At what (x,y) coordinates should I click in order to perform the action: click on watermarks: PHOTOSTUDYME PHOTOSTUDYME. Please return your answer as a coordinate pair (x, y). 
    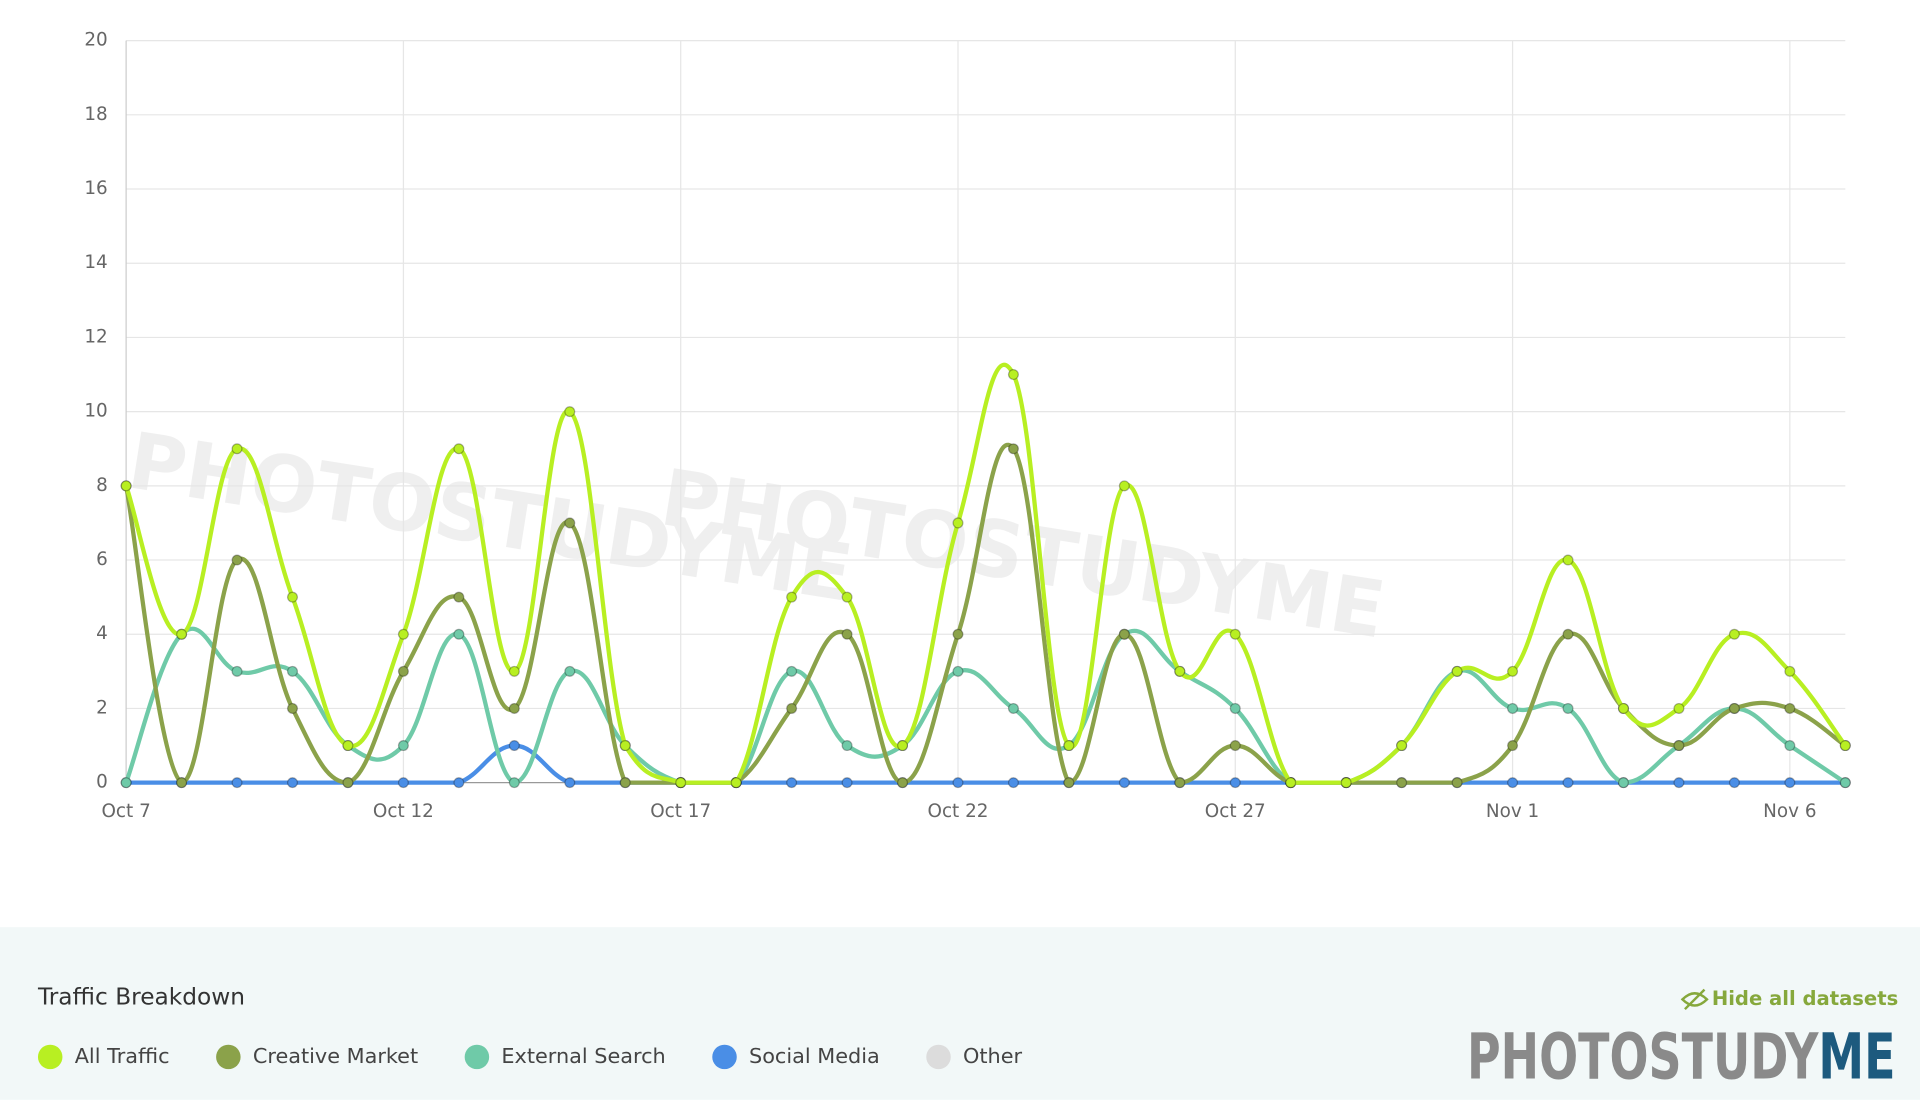
    Looking at the image, I should click on (756, 536).